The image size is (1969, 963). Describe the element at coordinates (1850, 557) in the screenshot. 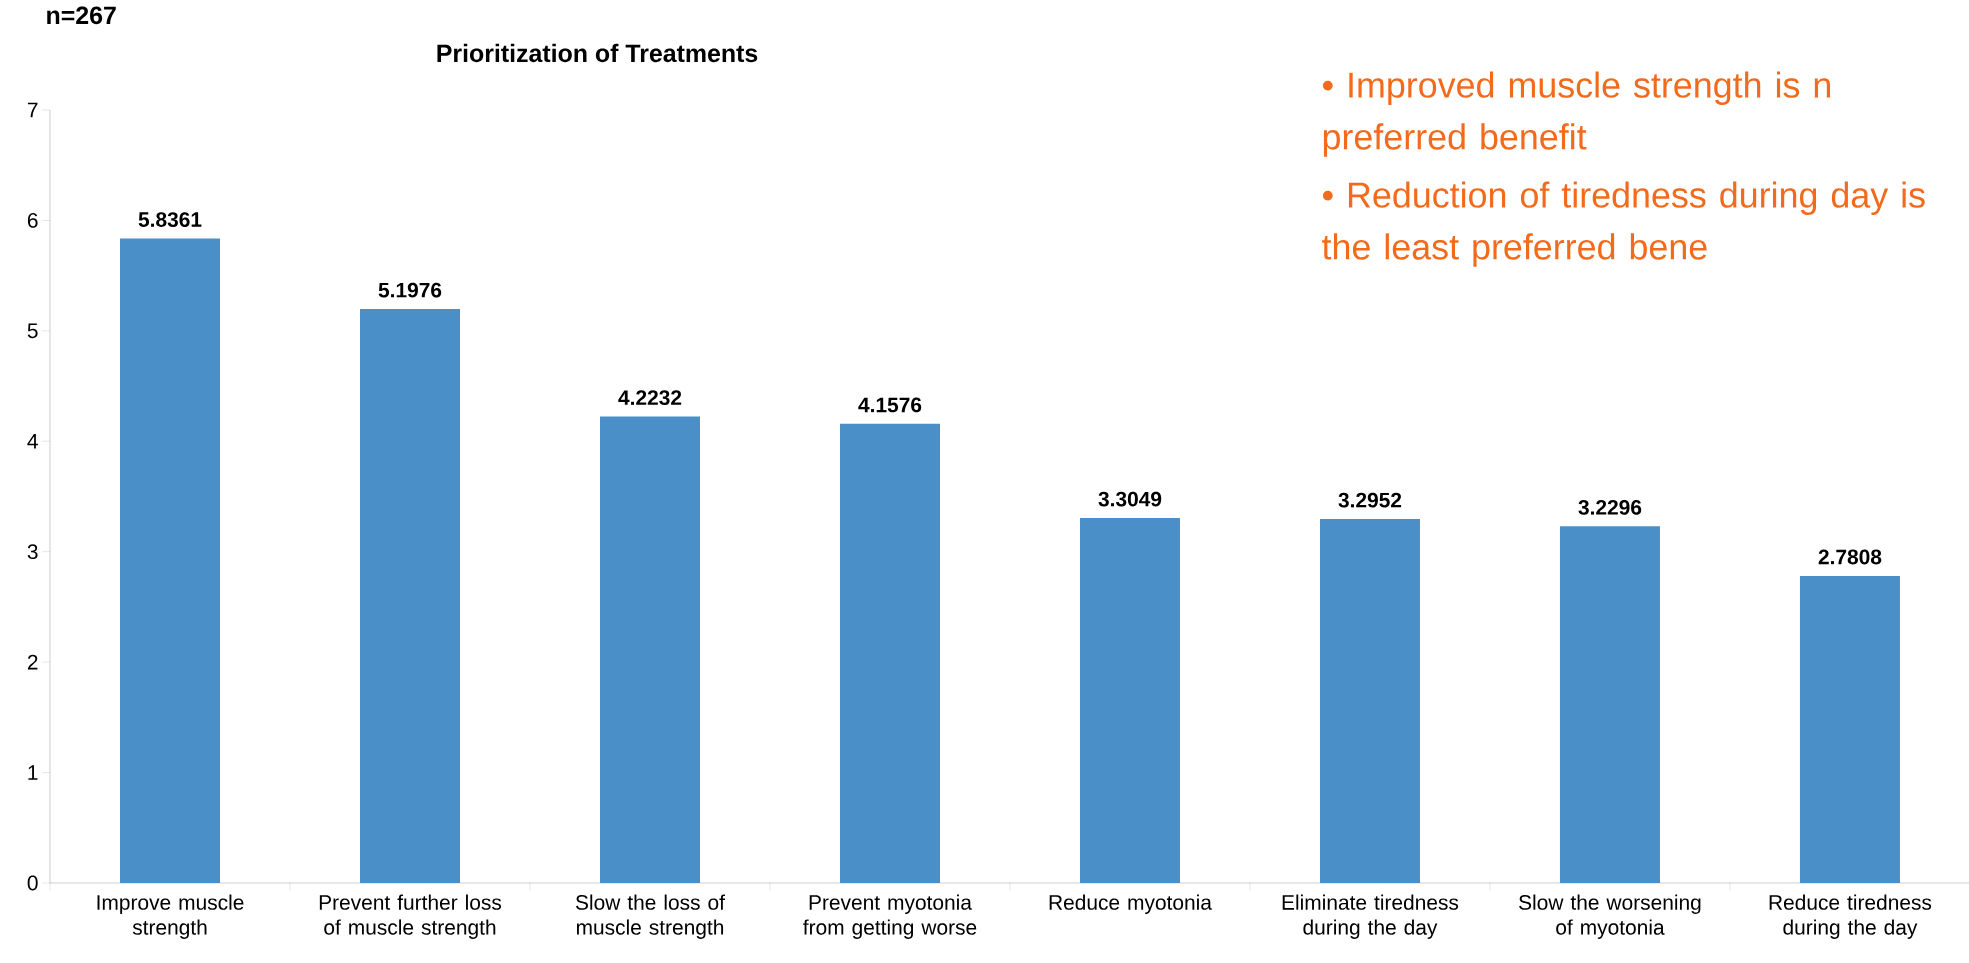

I see `data-label: 2.7808` at that location.